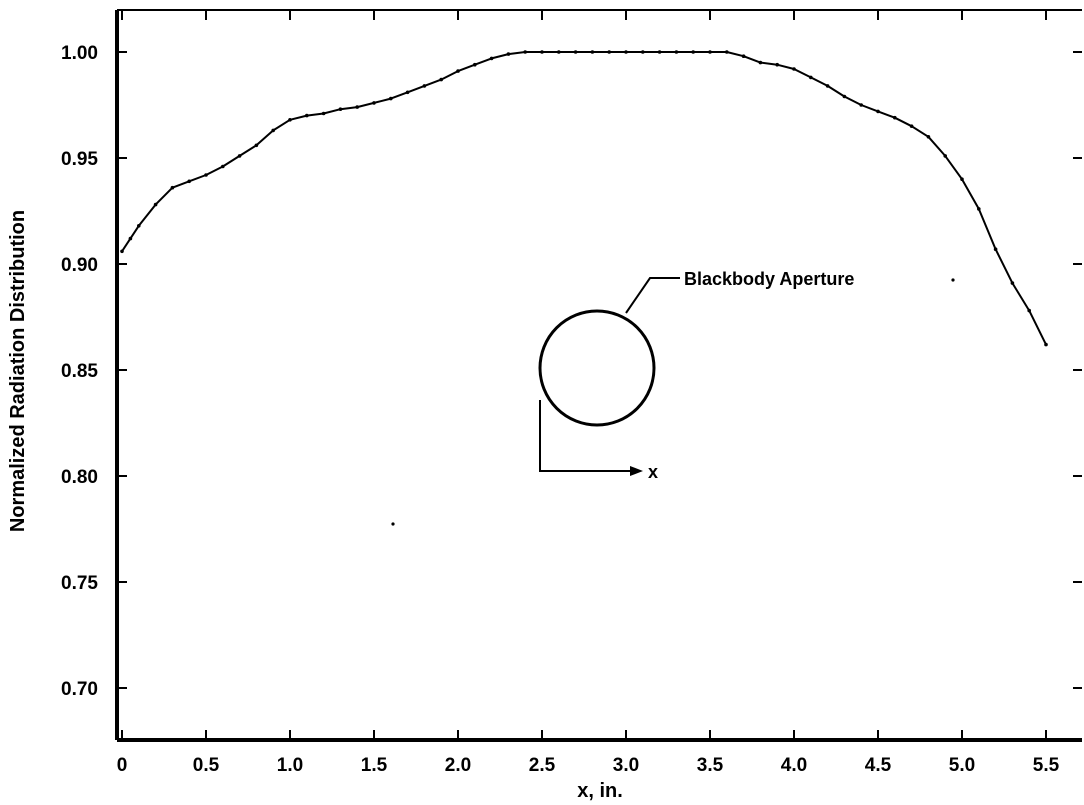 This screenshot has height=805, width=1084. I want to click on x-tick-label: 3.5, so click(710, 765).